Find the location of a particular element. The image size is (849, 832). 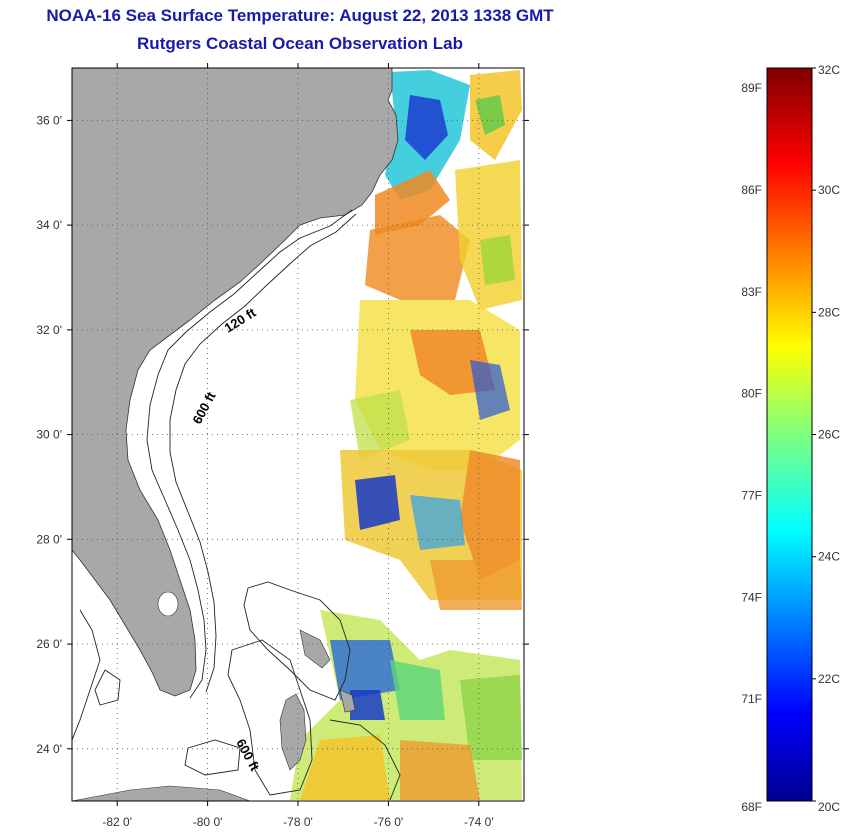

colorbar-celsius-label: 24C is located at coordinates (829, 557).